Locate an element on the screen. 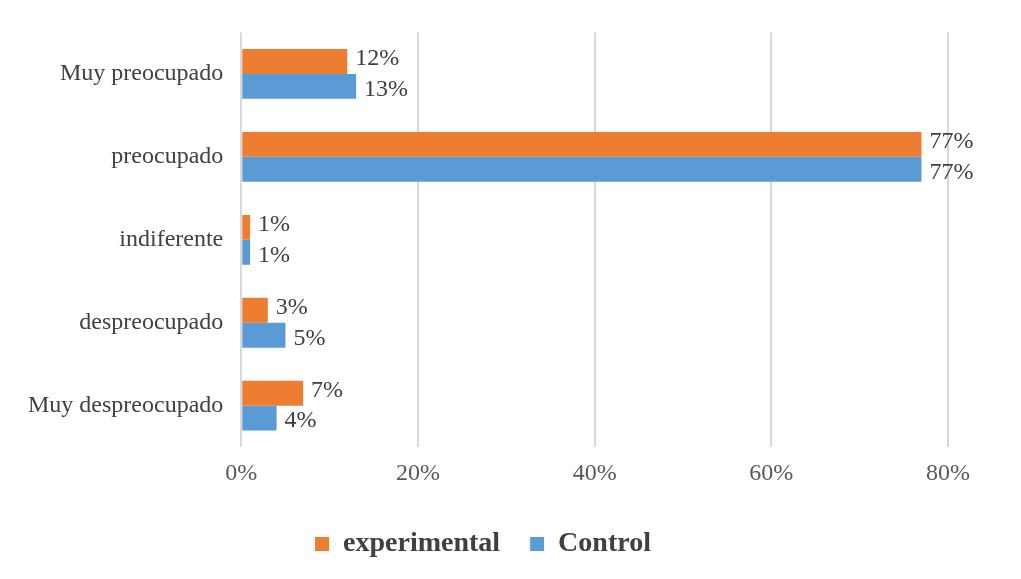 Image resolution: width=1021 pixels, height=579 pixels. x-tick-label: 60% is located at coordinates (771, 471).